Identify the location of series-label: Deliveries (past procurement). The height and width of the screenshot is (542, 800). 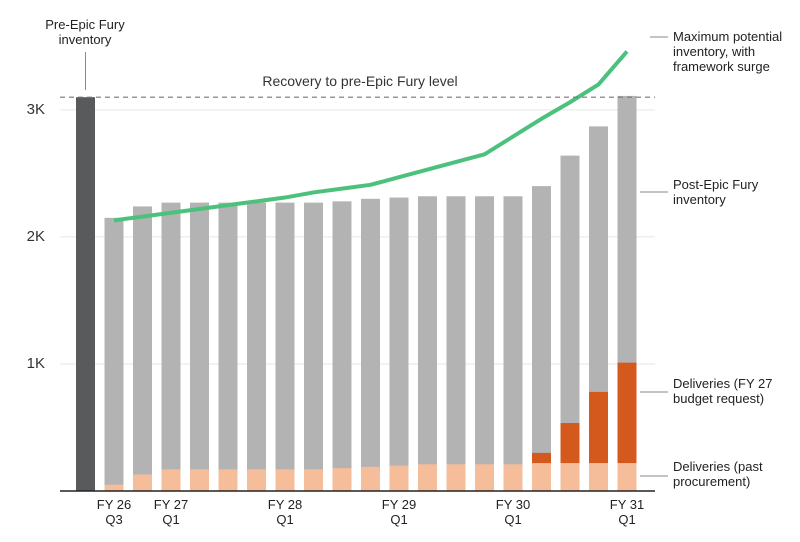
(718, 474).